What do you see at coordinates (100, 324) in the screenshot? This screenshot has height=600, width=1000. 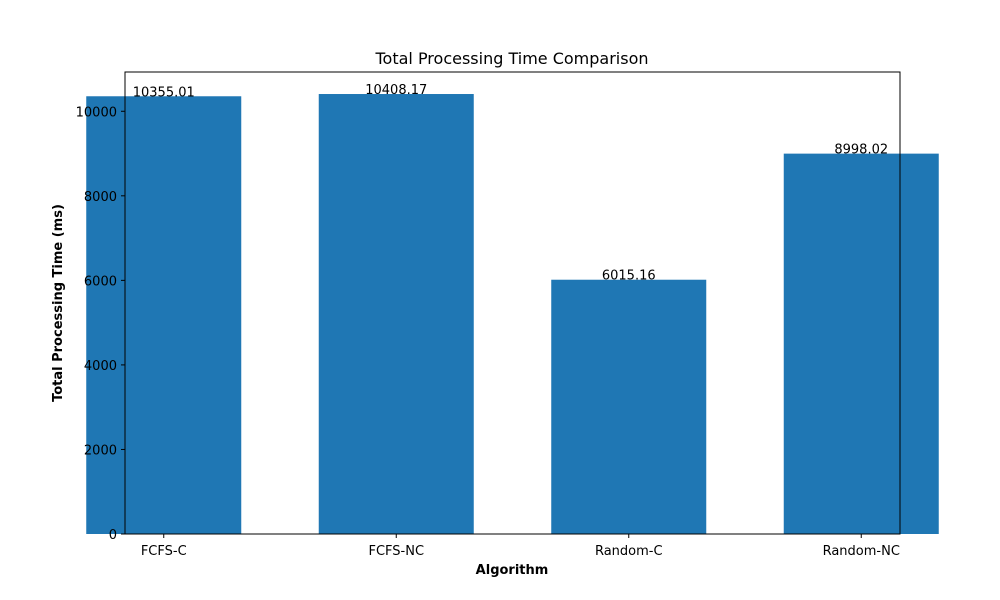 I see `y-axis-ticks: 0 2000 4000 6000 8000 10000` at bounding box center [100, 324].